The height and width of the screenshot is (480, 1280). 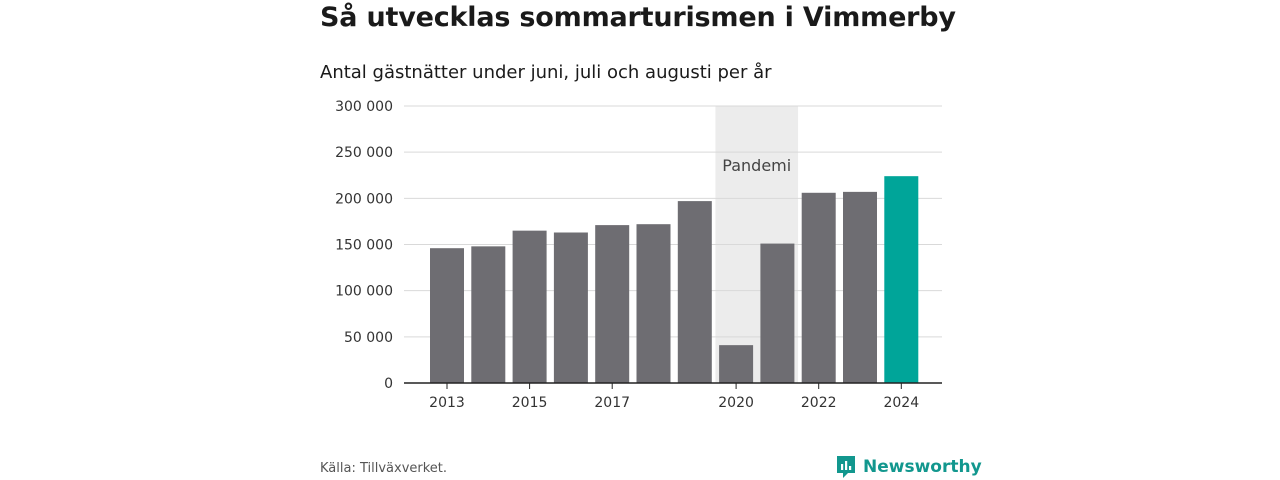 What do you see at coordinates (818, 287) in the screenshot?
I see `bar-2022` at bounding box center [818, 287].